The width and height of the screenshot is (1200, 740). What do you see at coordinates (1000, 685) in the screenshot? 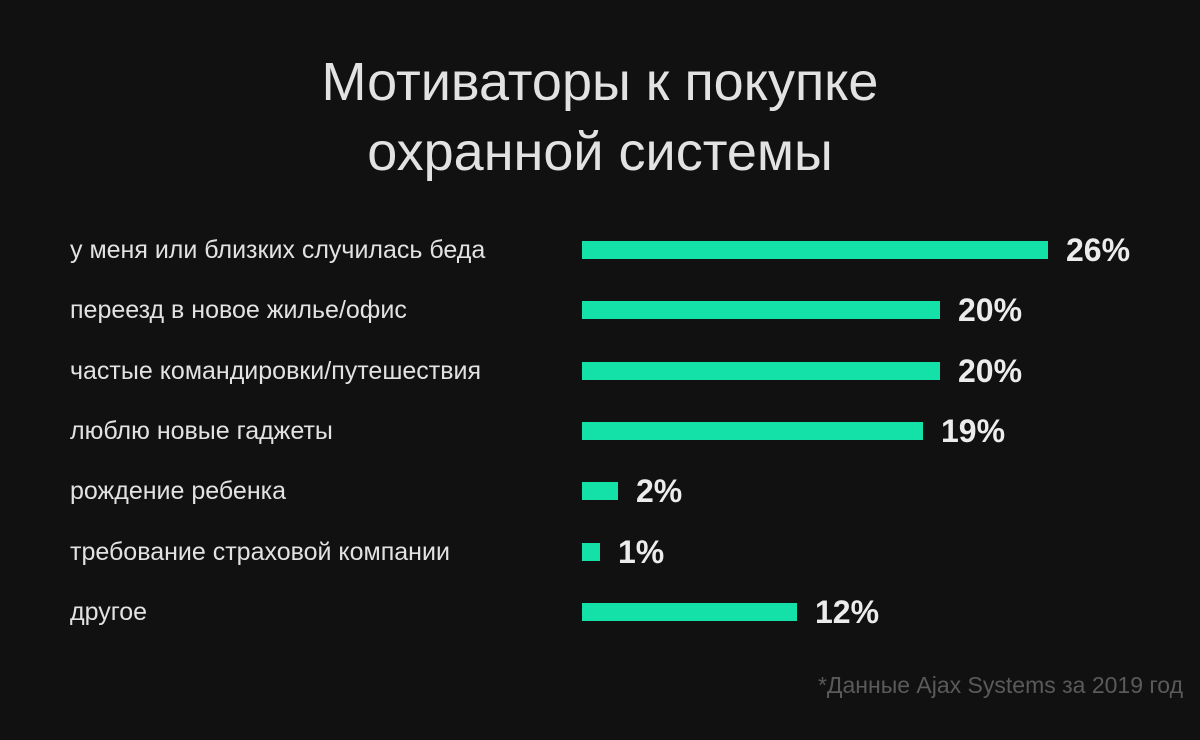
I see `source-footnote: *Данные Ajax Systems за 2019 год` at bounding box center [1000, 685].